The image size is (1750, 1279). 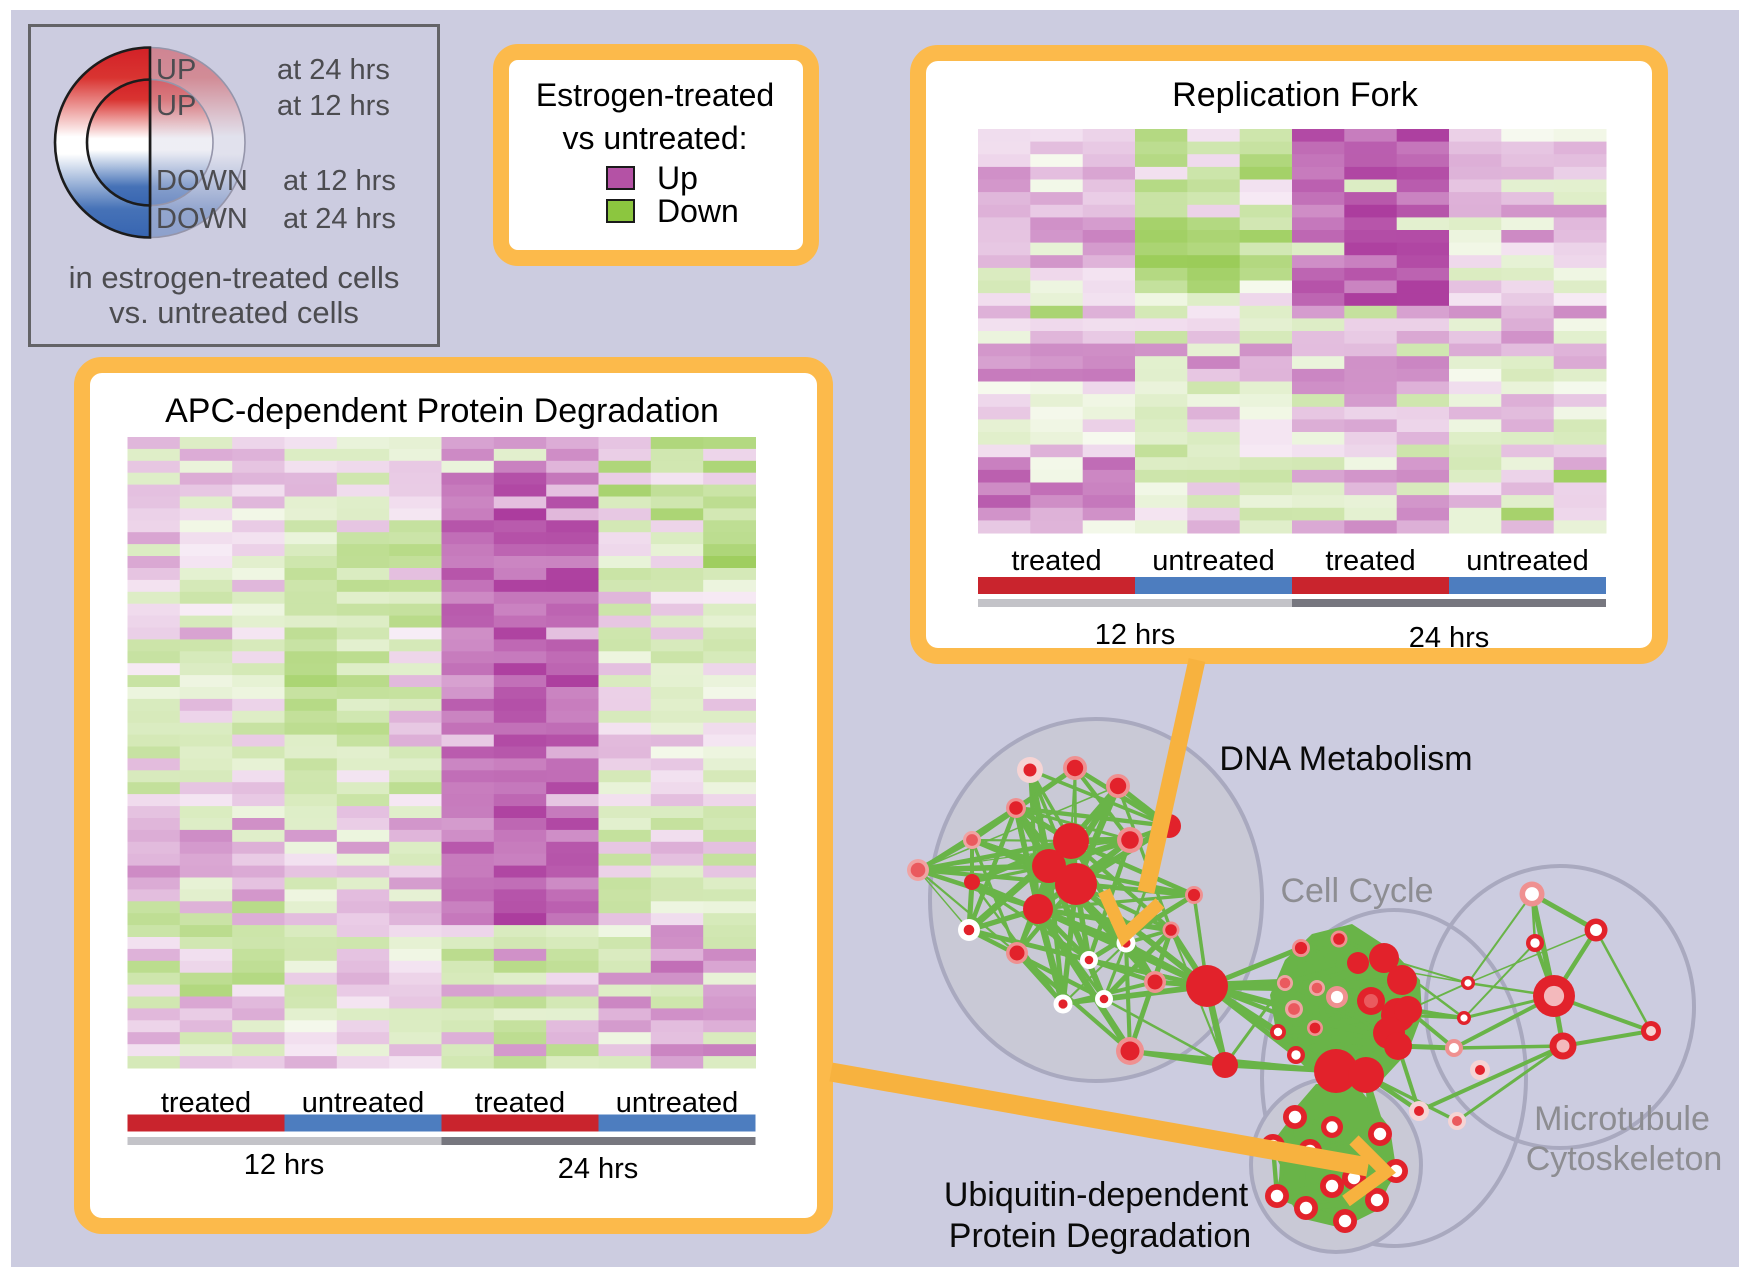 What do you see at coordinates (1624, 1159) in the screenshot?
I see `svg-text: Cytoskeleton` at bounding box center [1624, 1159].